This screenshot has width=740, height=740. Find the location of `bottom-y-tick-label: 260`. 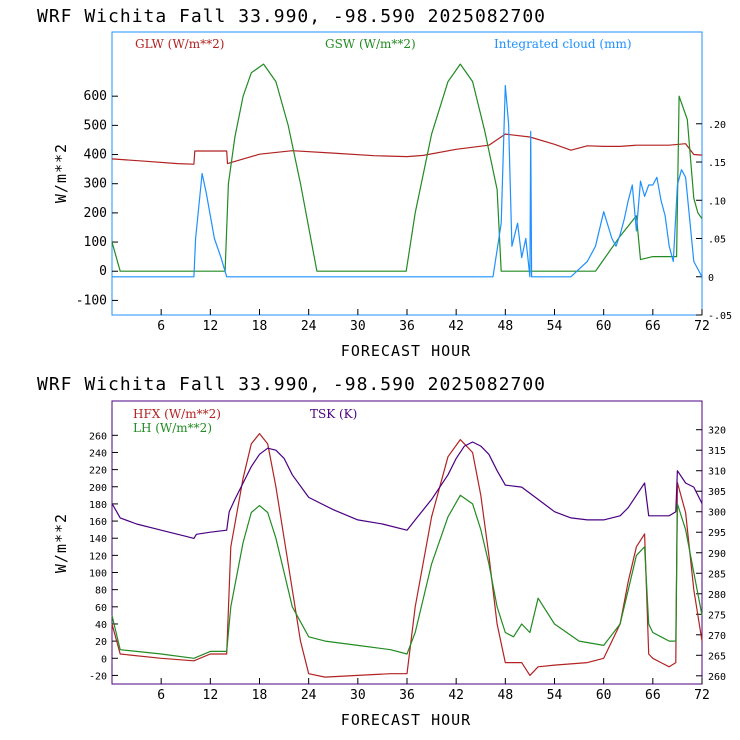

bottom-y-tick-label: 260 is located at coordinates (98, 436).